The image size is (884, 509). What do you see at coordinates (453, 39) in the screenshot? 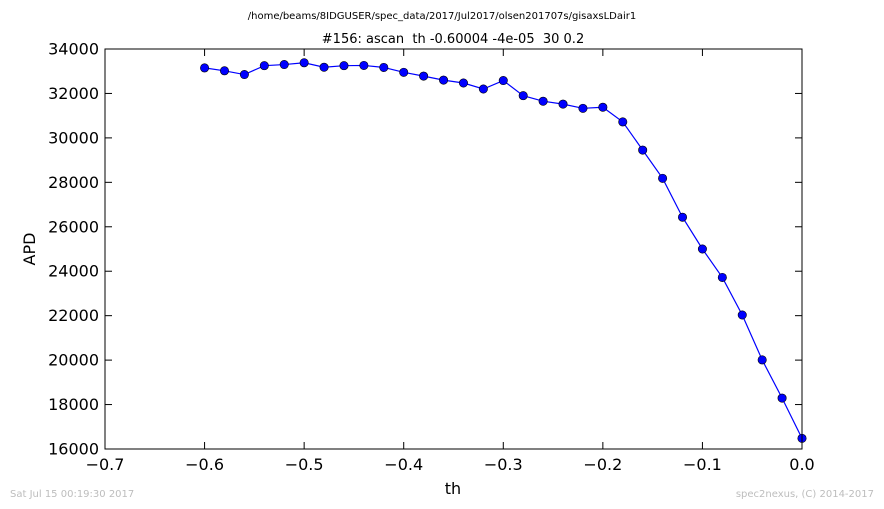
I see `chart-title: #156: ascan th -0.60004 -4e-05 30 0.2` at bounding box center [453, 39].